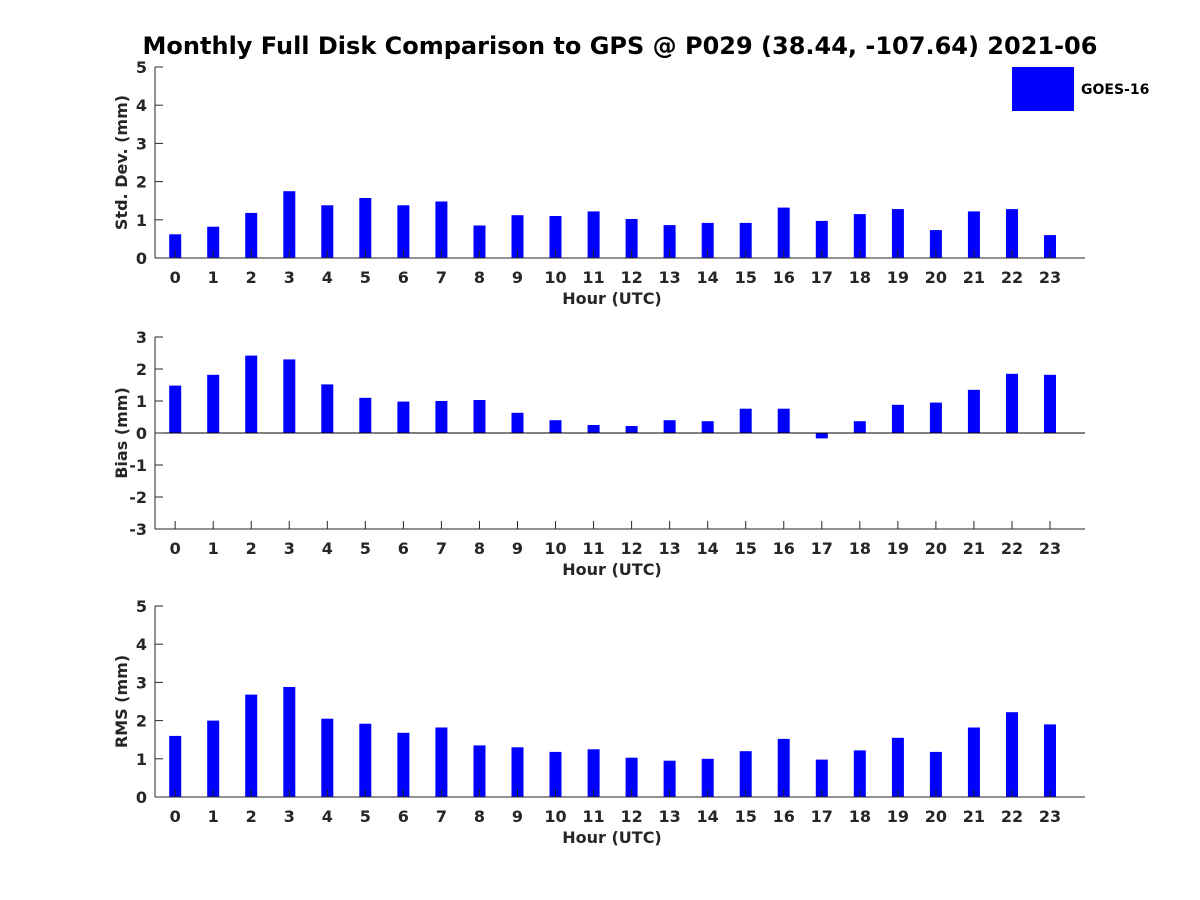 This screenshot has width=1200, height=900. I want to click on x-tick-label-stddev-17: 17, so click(822, 277).